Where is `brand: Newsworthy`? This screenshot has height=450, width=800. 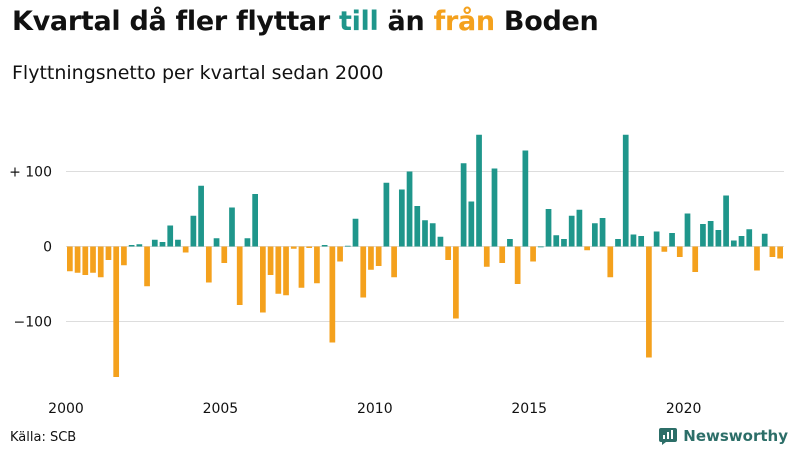
brand: Newsworthy is located at coordinates (723, 436).